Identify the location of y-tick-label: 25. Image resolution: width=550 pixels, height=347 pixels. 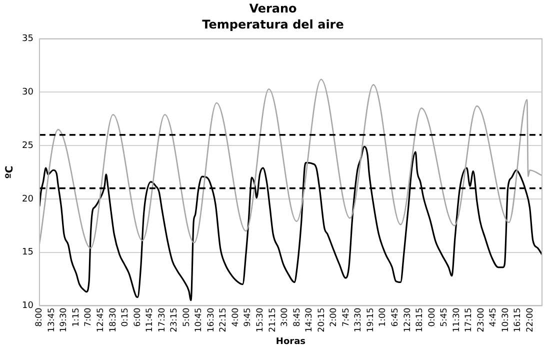
(28, 145).